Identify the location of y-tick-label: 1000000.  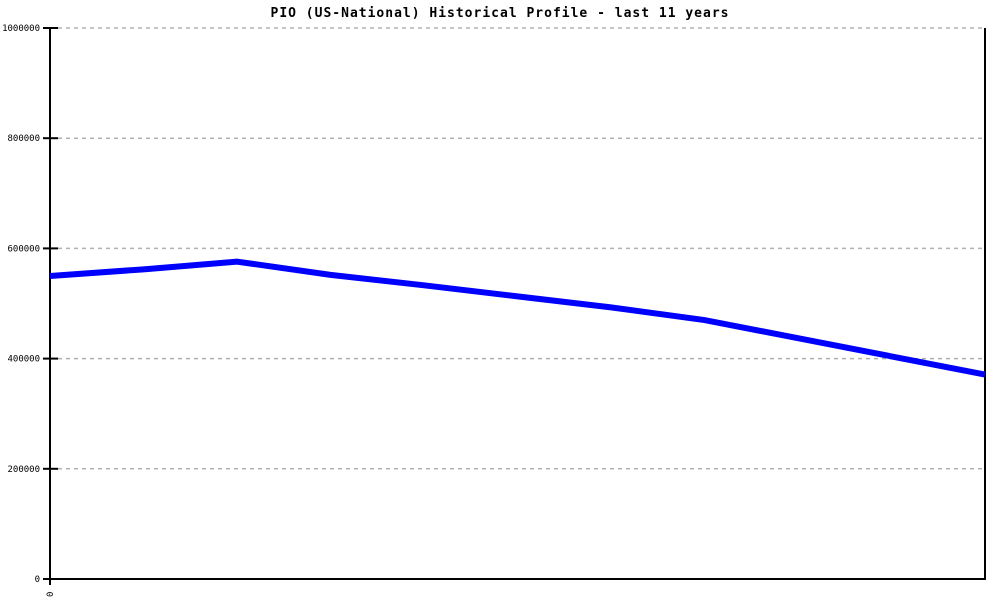
(21, 29).